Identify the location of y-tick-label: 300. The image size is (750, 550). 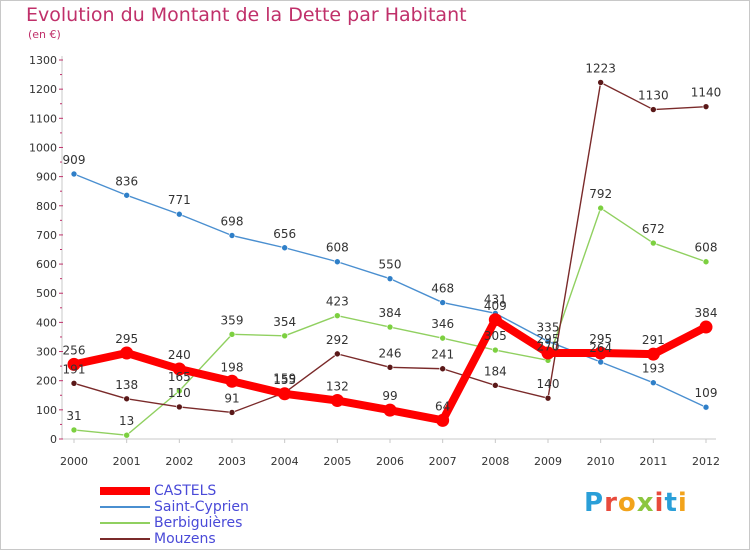
(46, 352).